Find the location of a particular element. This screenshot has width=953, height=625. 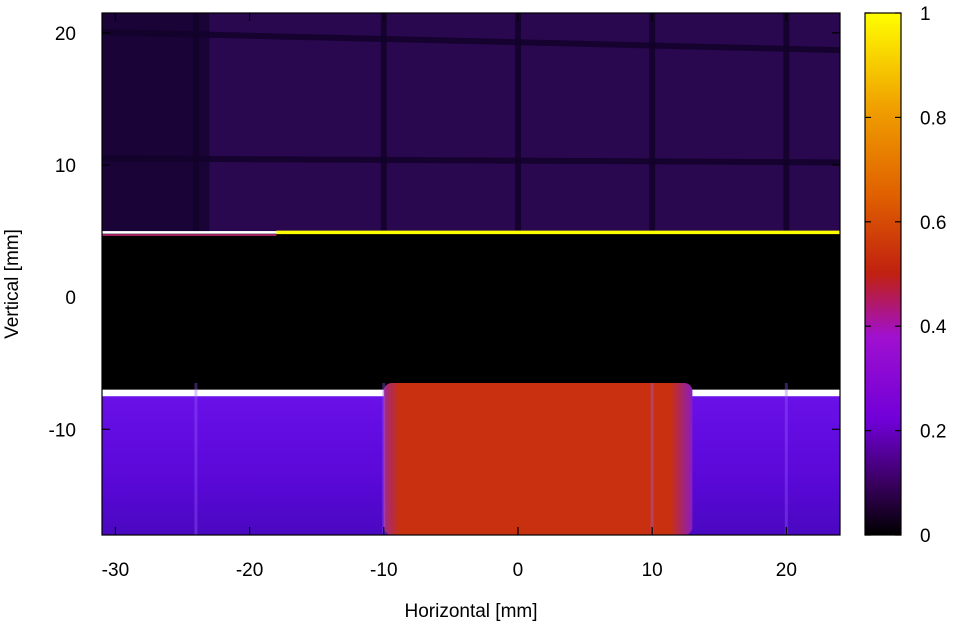

upper-left-shadow is located at coordinates (156, 122).